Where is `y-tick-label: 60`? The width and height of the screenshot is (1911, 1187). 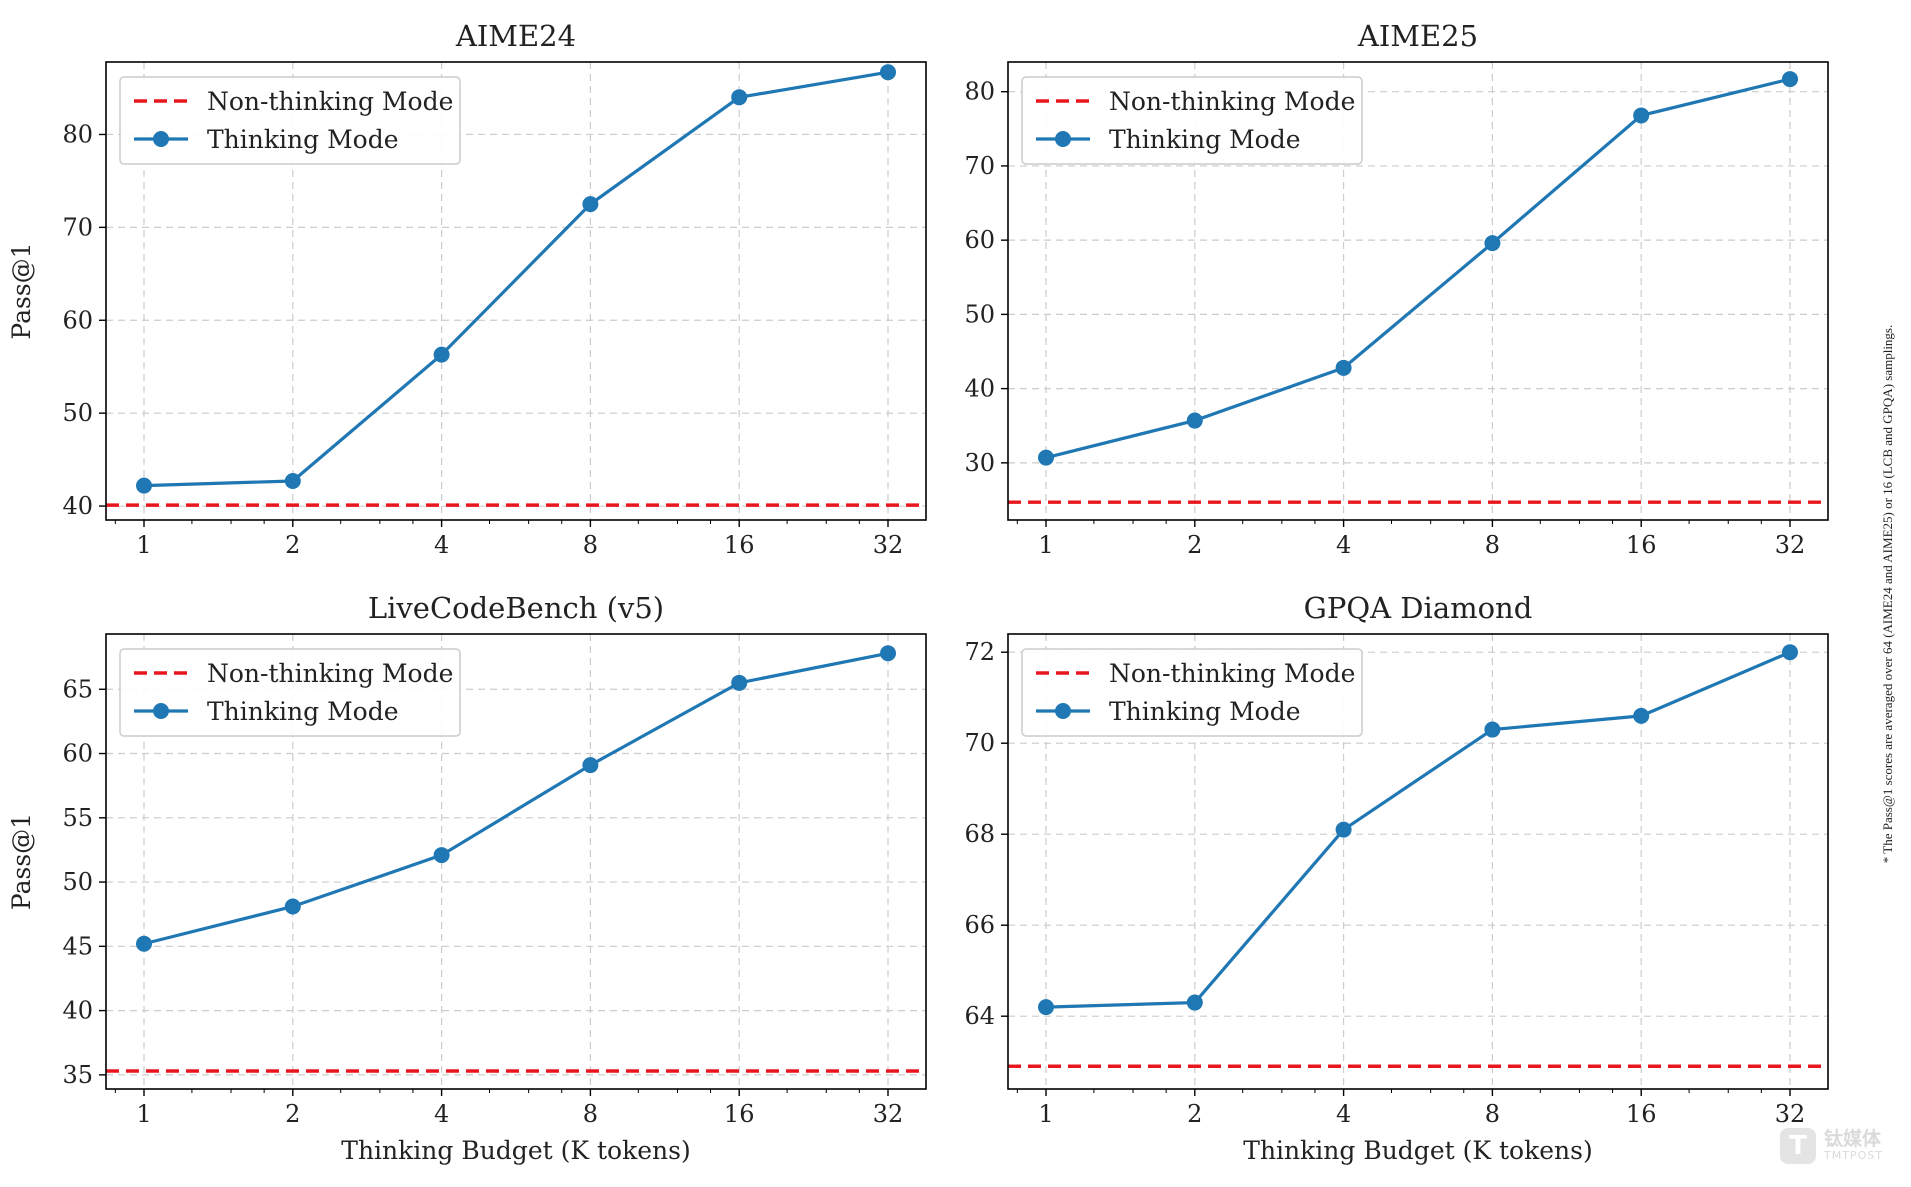 y-tick-label: 60 is located at coordinates (77, 320).